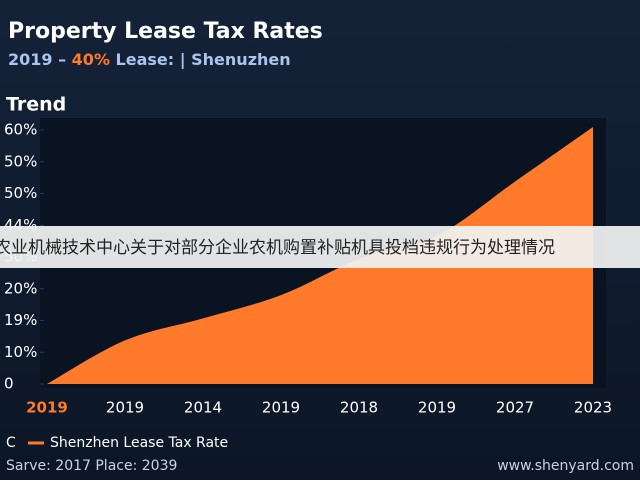 The width and height of the screenshot is (640, 484). I want to click on subtitle-part: 40%, so click(91, 59).